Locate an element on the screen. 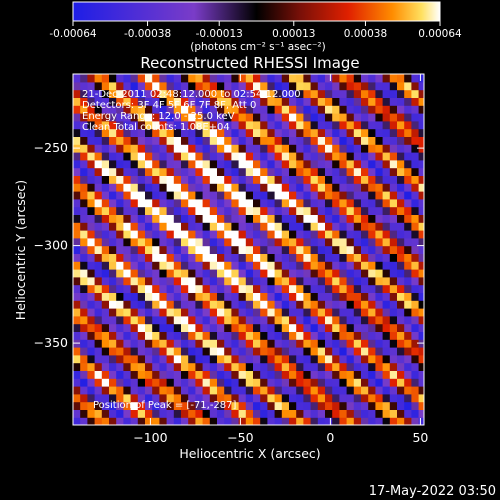  colorbar-tick-label: -0.00064 is located at coordinates (73, 34).